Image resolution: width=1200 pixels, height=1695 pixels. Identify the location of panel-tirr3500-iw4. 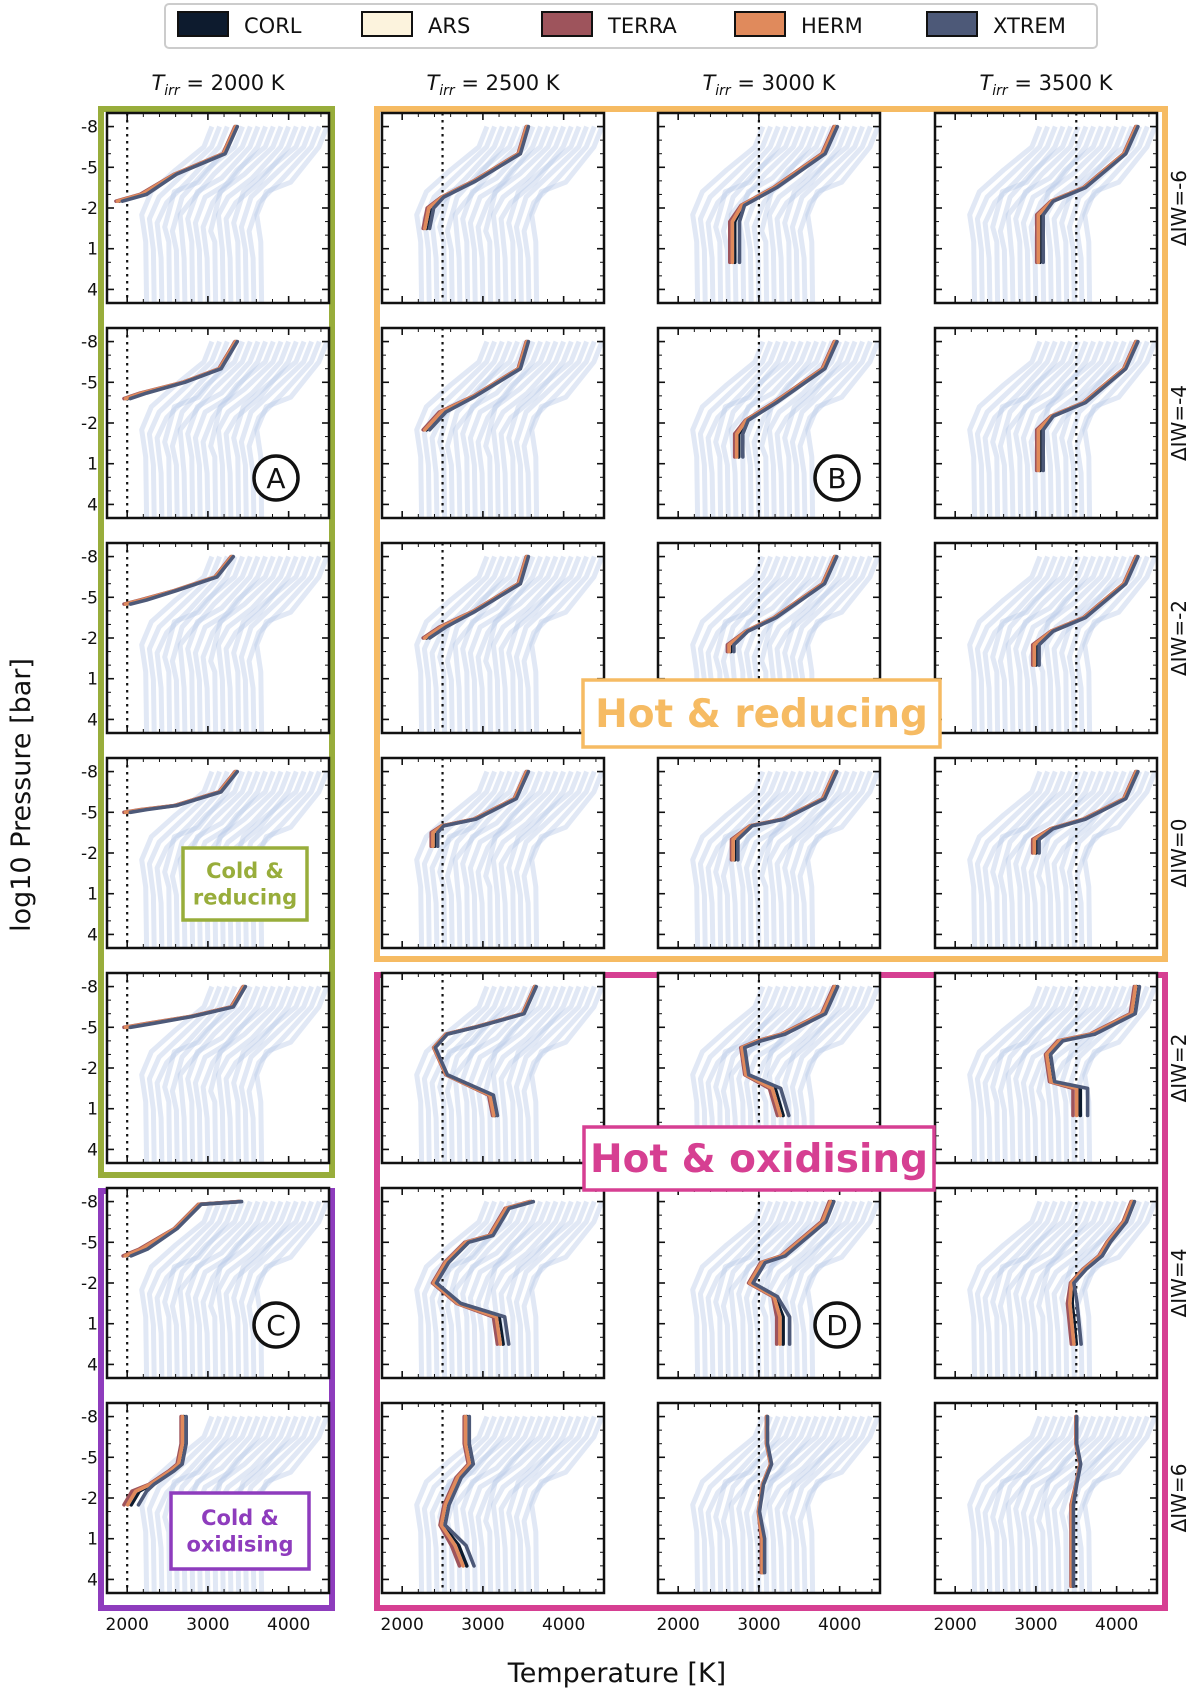
(1046, 1283).